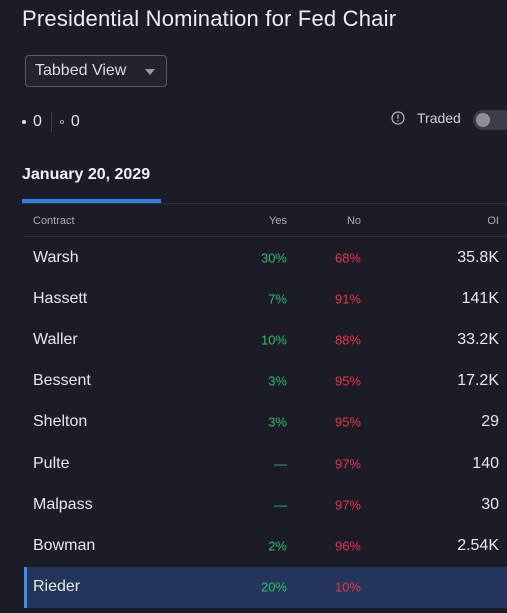  What do you see at coordinates (57, 587) in the screenshot?
I see `contract-name: Rieder` at bounding box center [57, 587].